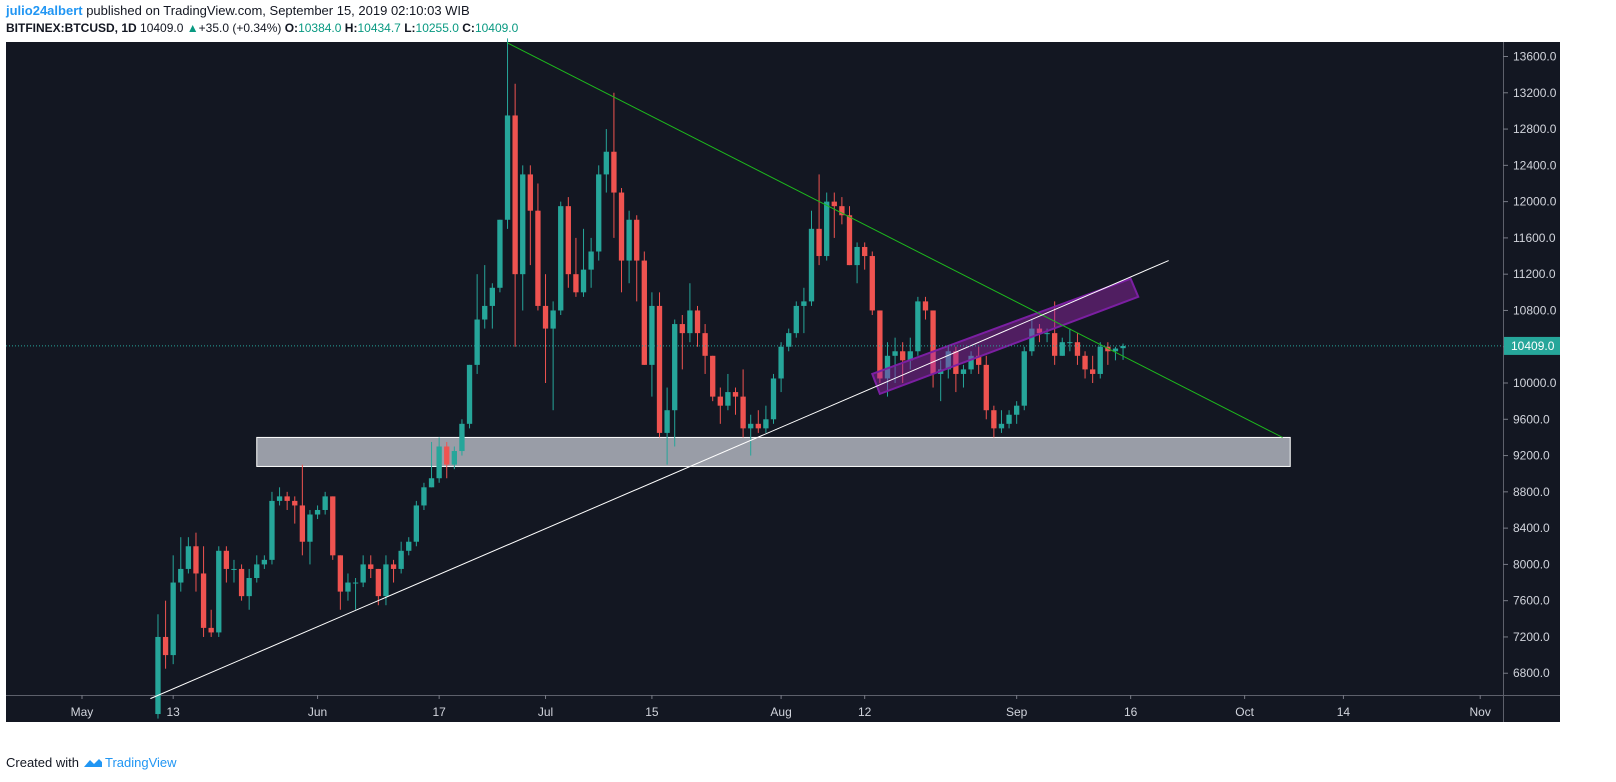  I want to click on price-change: +35.0 (+0.34%), so click(240, 28).